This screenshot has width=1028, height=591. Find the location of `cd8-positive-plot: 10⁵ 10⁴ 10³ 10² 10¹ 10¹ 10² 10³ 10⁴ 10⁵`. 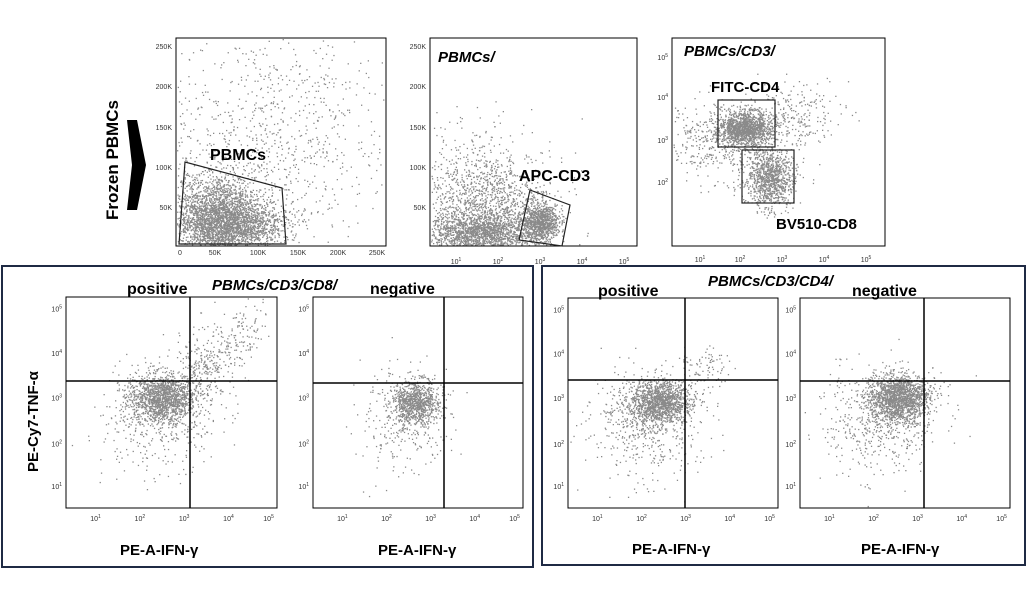

cd8-positive-plot: 10⁵ 10⁴ 10³ 10² 10¹ 10¹ 10² 10³ 10⁴ 10⁵ is located at coordinates (164, 409).